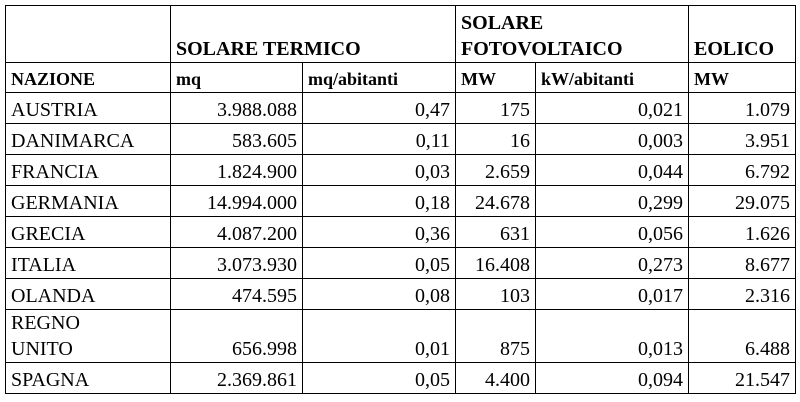 This screenshot has height=402, width=800. I want to click on value-cell: 1.079, so click(742, 108).